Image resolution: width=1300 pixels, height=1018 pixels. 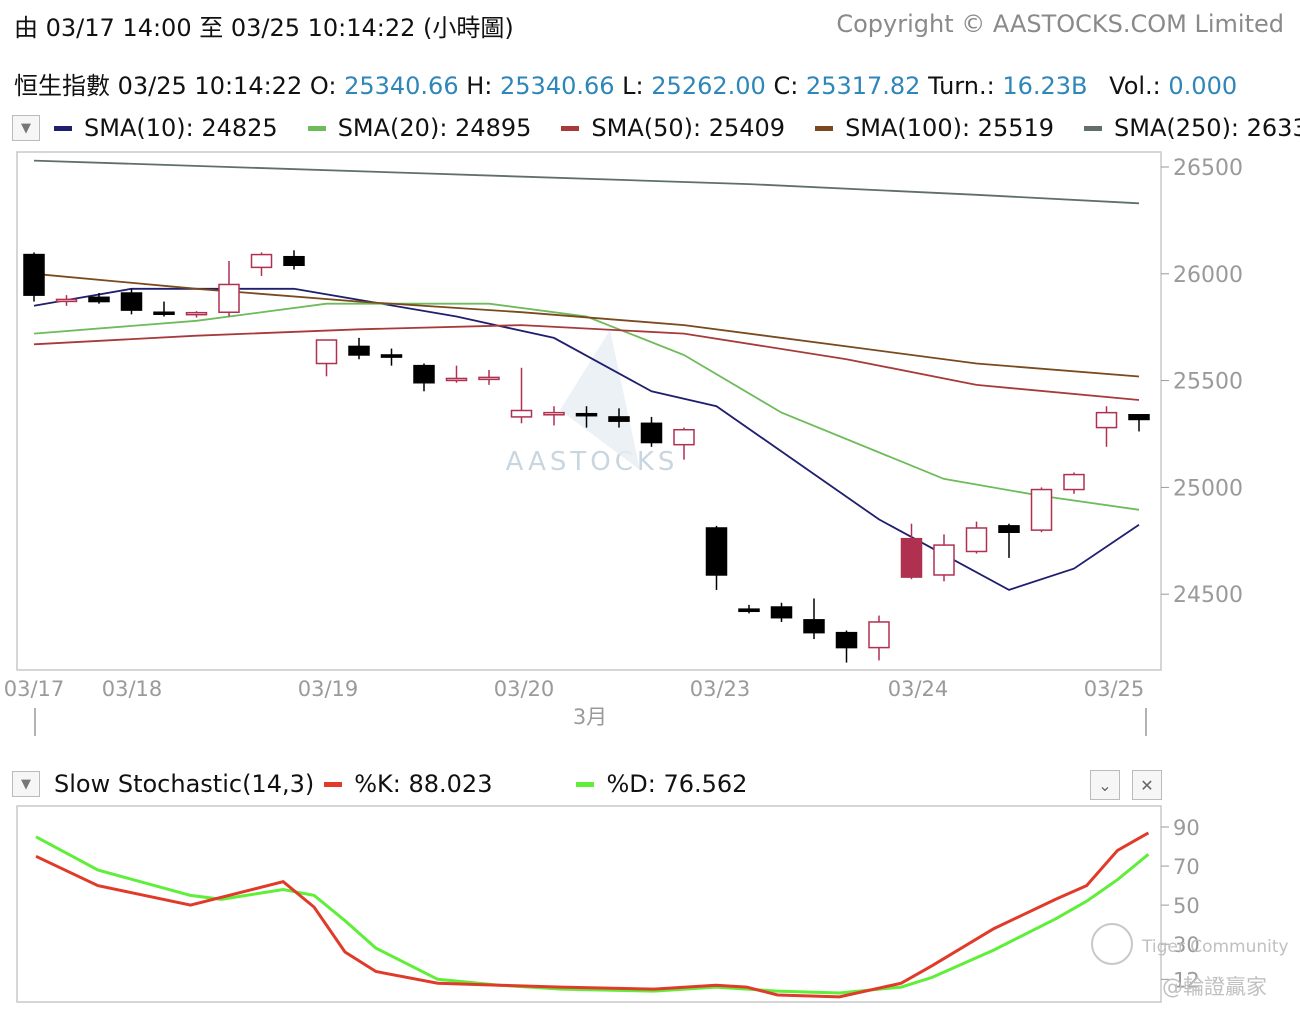 What do you see at coordinates (328, 689) in the screenshot?
I see `x-tick-label: 03/19` at bounding box center [328, 689].